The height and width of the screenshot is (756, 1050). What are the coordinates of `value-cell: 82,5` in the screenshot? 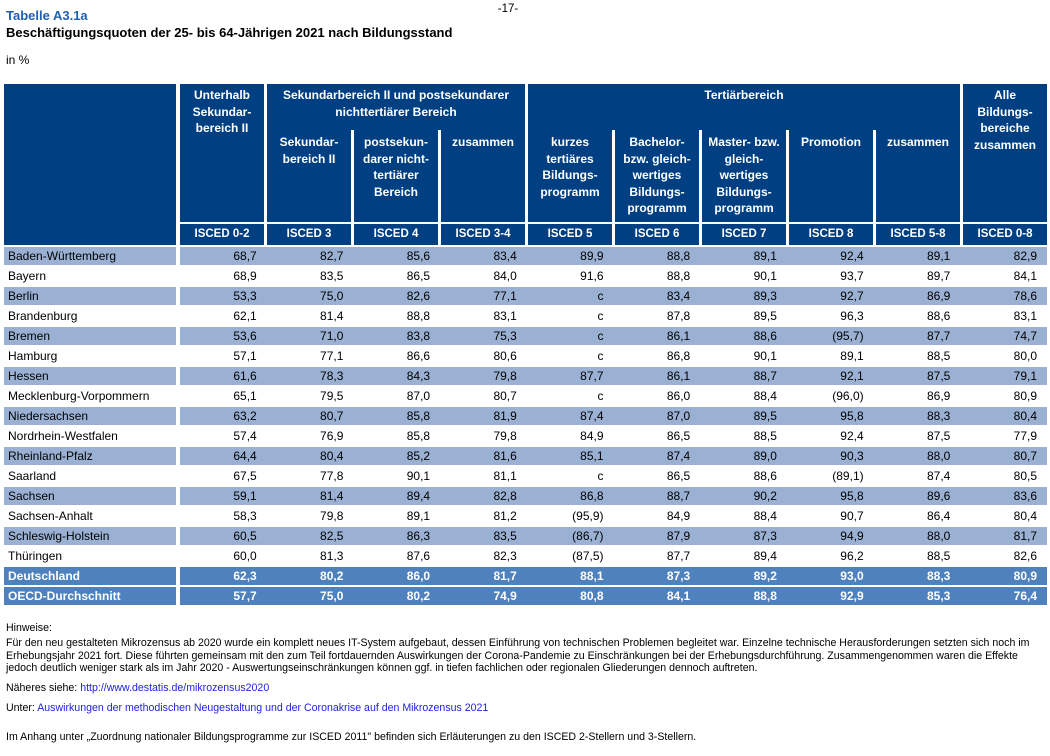 It's located at (332, 536).